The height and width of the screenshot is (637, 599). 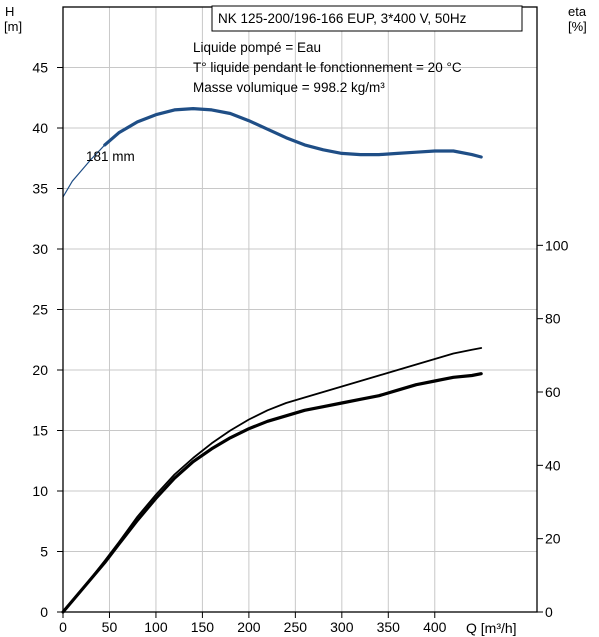 I want to click on head-curve, so click(x=293, y=132).